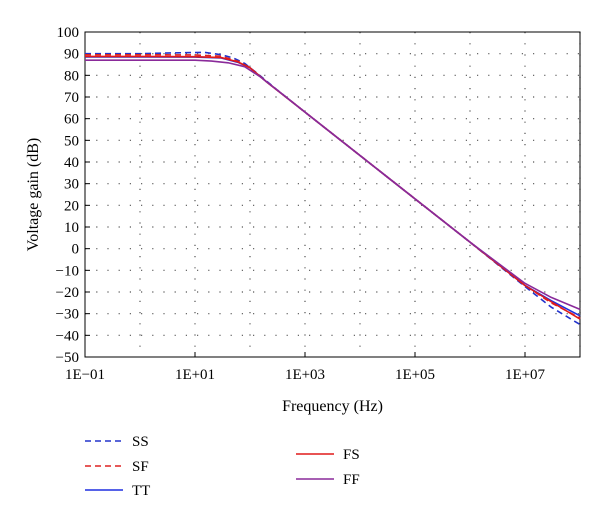 This screenshot has height=525, width=600. Describe the element at coordinates (67, 336) in the screenshot. I see `y-tick-label: −40` at that location.